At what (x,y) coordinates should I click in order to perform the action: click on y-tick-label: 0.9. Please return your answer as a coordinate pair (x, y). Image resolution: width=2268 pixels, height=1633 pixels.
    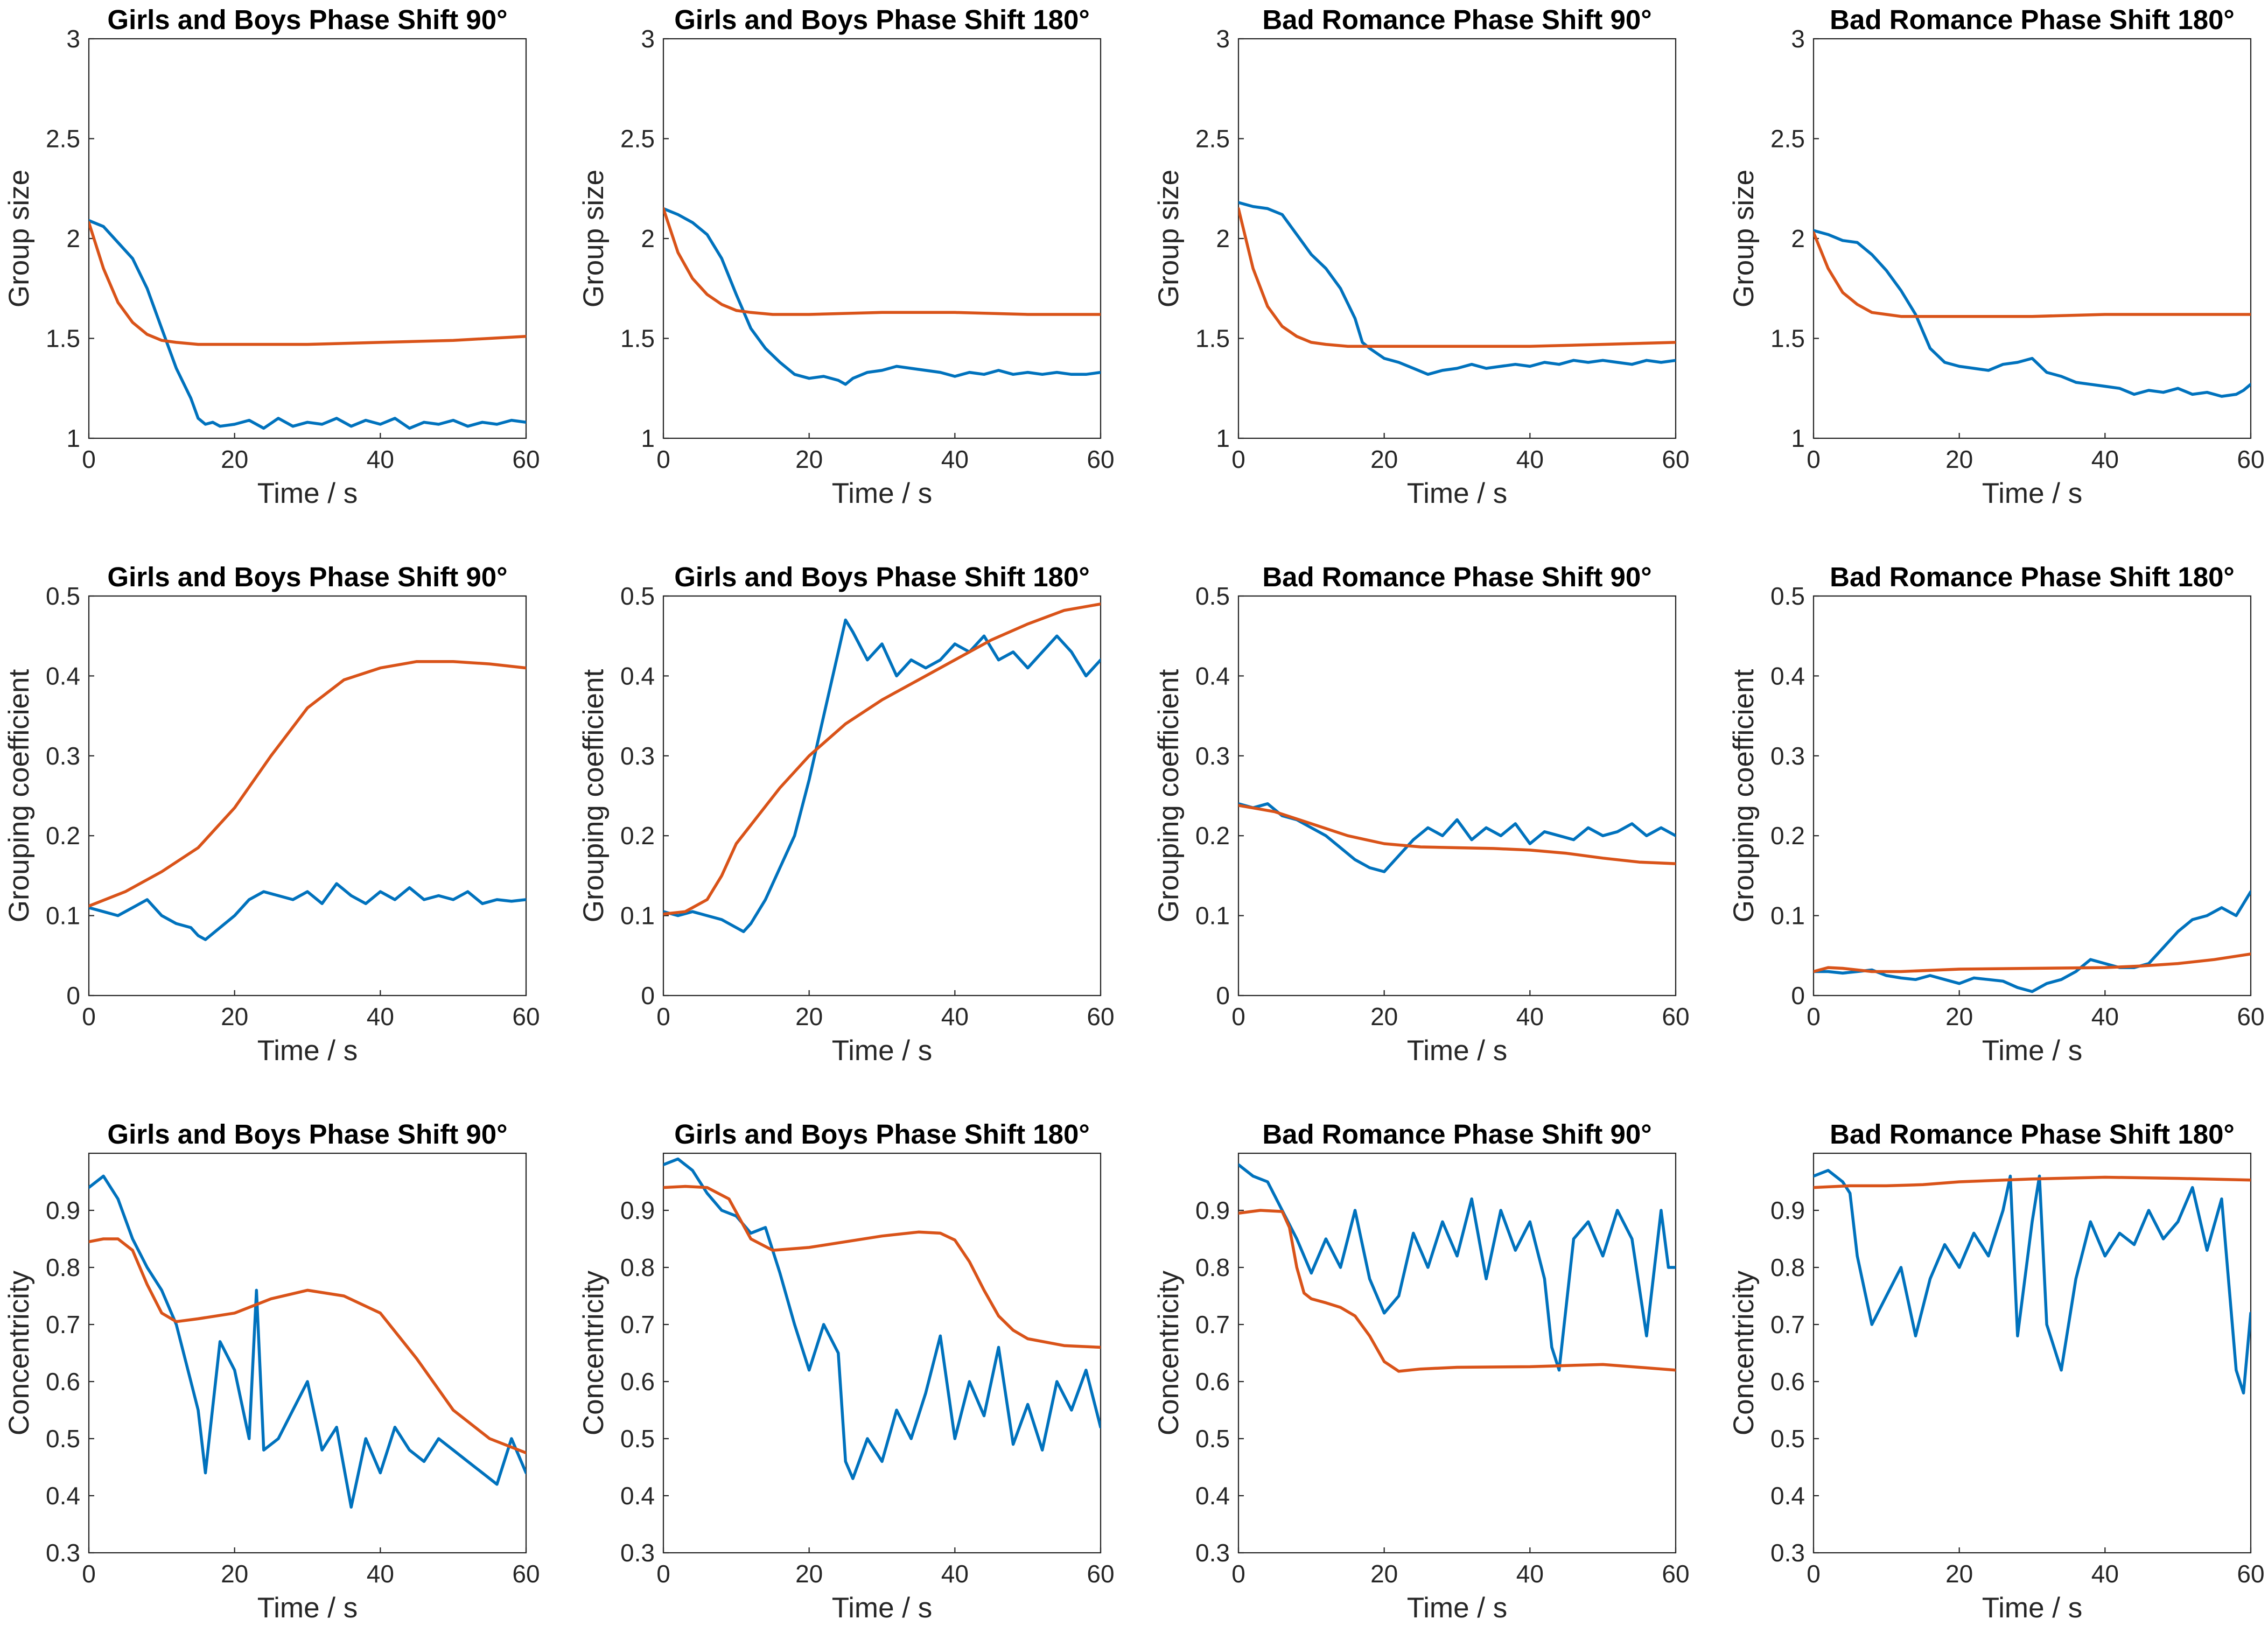
    Looking at the image, I should click on (637, 1210).